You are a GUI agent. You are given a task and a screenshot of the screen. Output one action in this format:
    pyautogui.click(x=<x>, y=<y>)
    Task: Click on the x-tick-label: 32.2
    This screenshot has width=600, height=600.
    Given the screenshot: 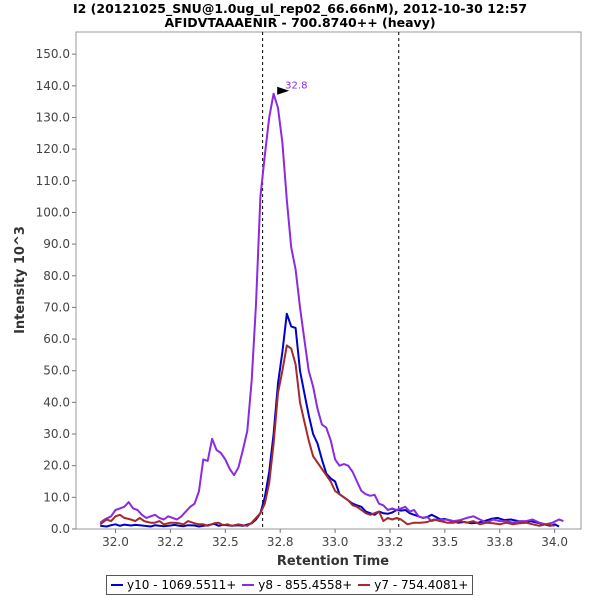 What is the action you would take?
    pyautogui.click(x=170, y=542)
    